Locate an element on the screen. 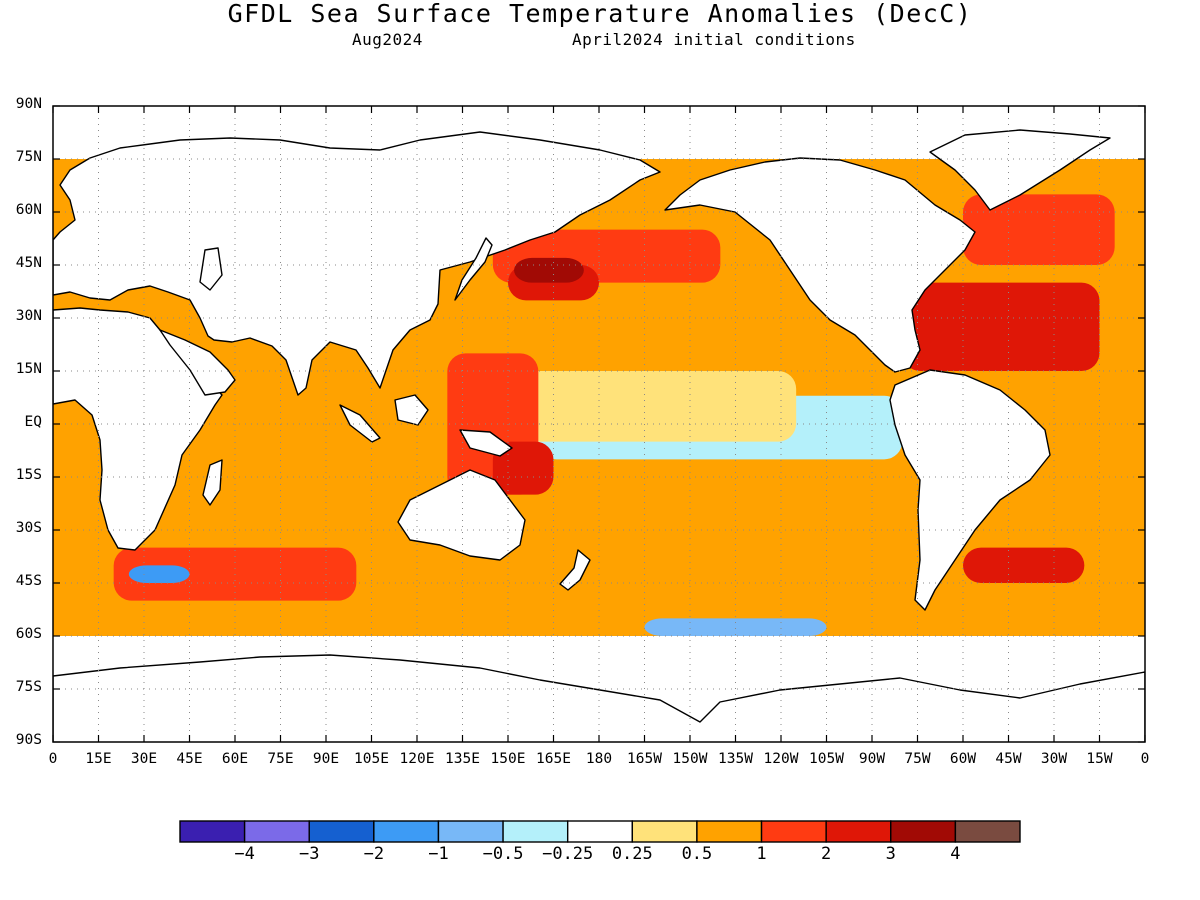 The width and height of the screenshot is (1200, 900). lon-label: 150E is located at coordinates (508, 759).